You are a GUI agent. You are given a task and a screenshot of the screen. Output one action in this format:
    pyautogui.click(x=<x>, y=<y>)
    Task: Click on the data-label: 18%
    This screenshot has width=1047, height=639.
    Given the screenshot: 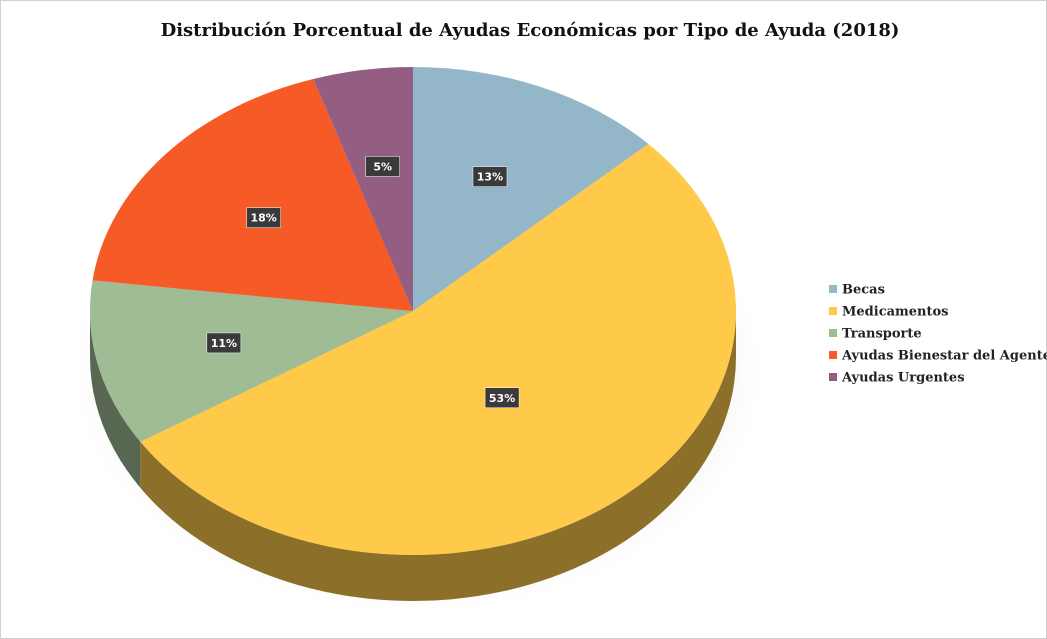 What is the action you would take?
    pyautogui.click(x=264, y=218)
    